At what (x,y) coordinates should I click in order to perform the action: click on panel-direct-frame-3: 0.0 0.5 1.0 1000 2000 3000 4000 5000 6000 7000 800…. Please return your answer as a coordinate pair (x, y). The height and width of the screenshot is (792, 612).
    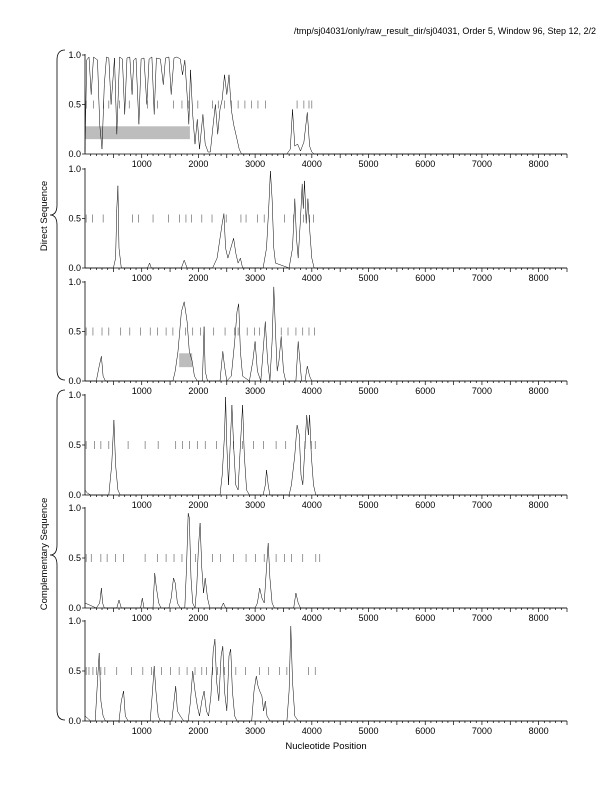
    Looking at the image, I should click on (318, 336).